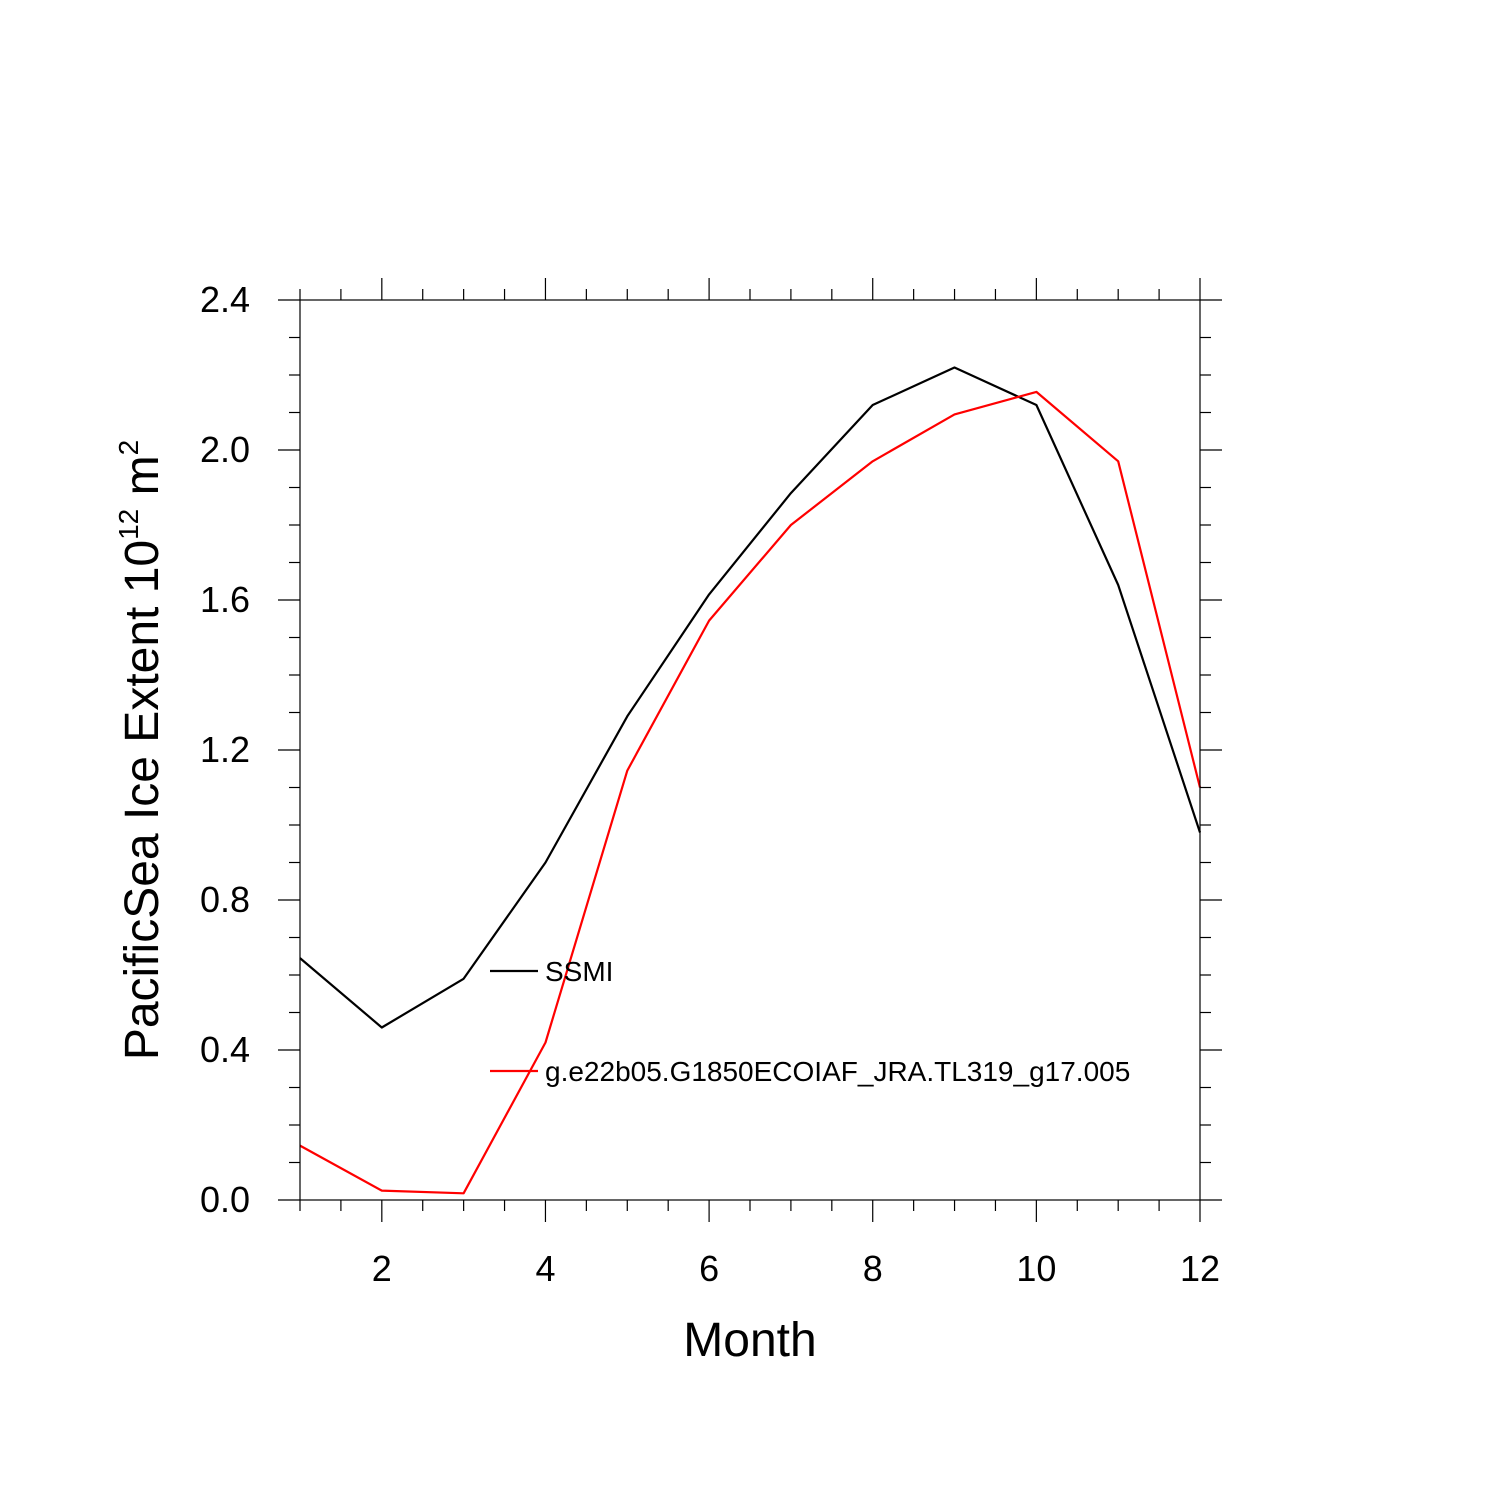  What do you see at coordinates (749, 1340) in the screenshot?
I see `x-axis-title: Month` at bounding box center [749, 1340].